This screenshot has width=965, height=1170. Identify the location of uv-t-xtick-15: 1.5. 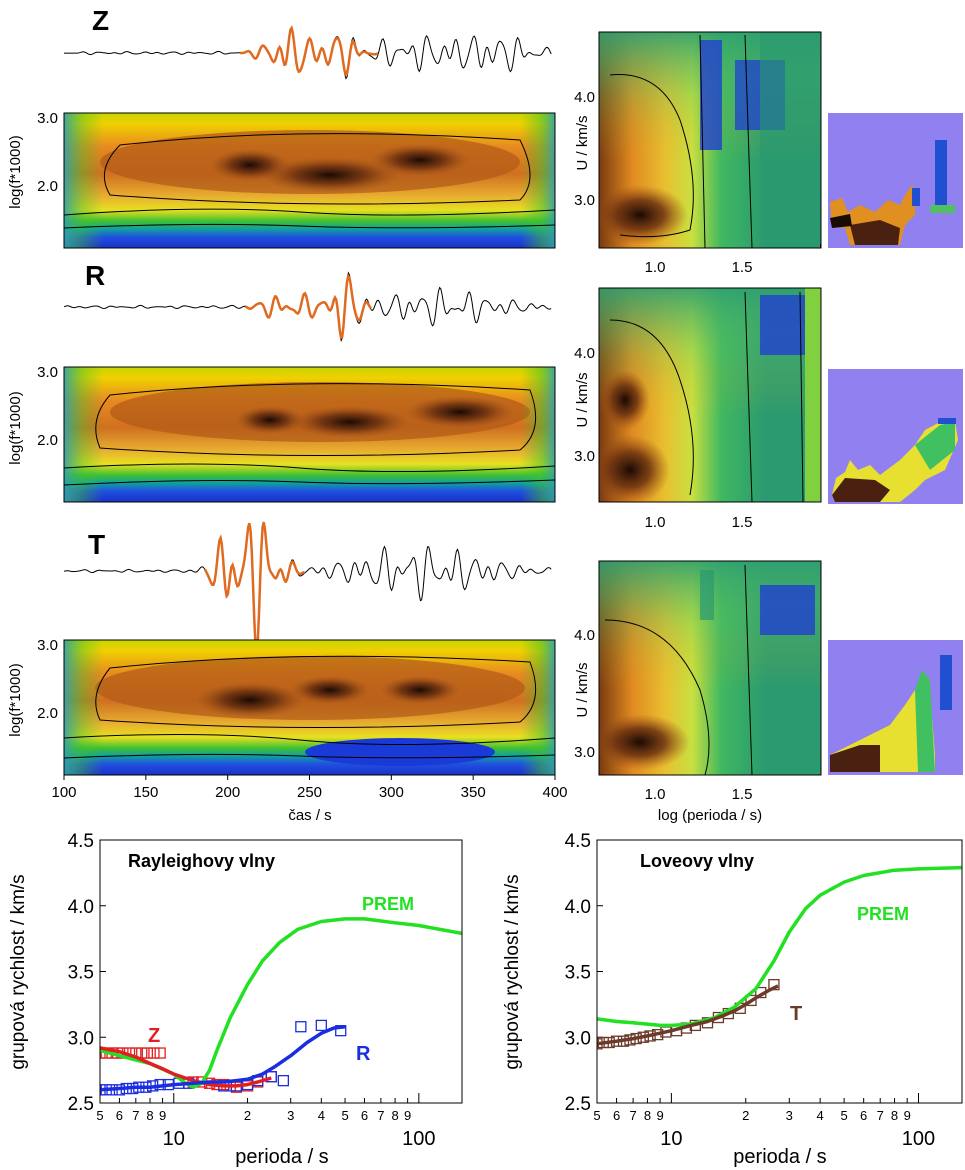
(742, 794).